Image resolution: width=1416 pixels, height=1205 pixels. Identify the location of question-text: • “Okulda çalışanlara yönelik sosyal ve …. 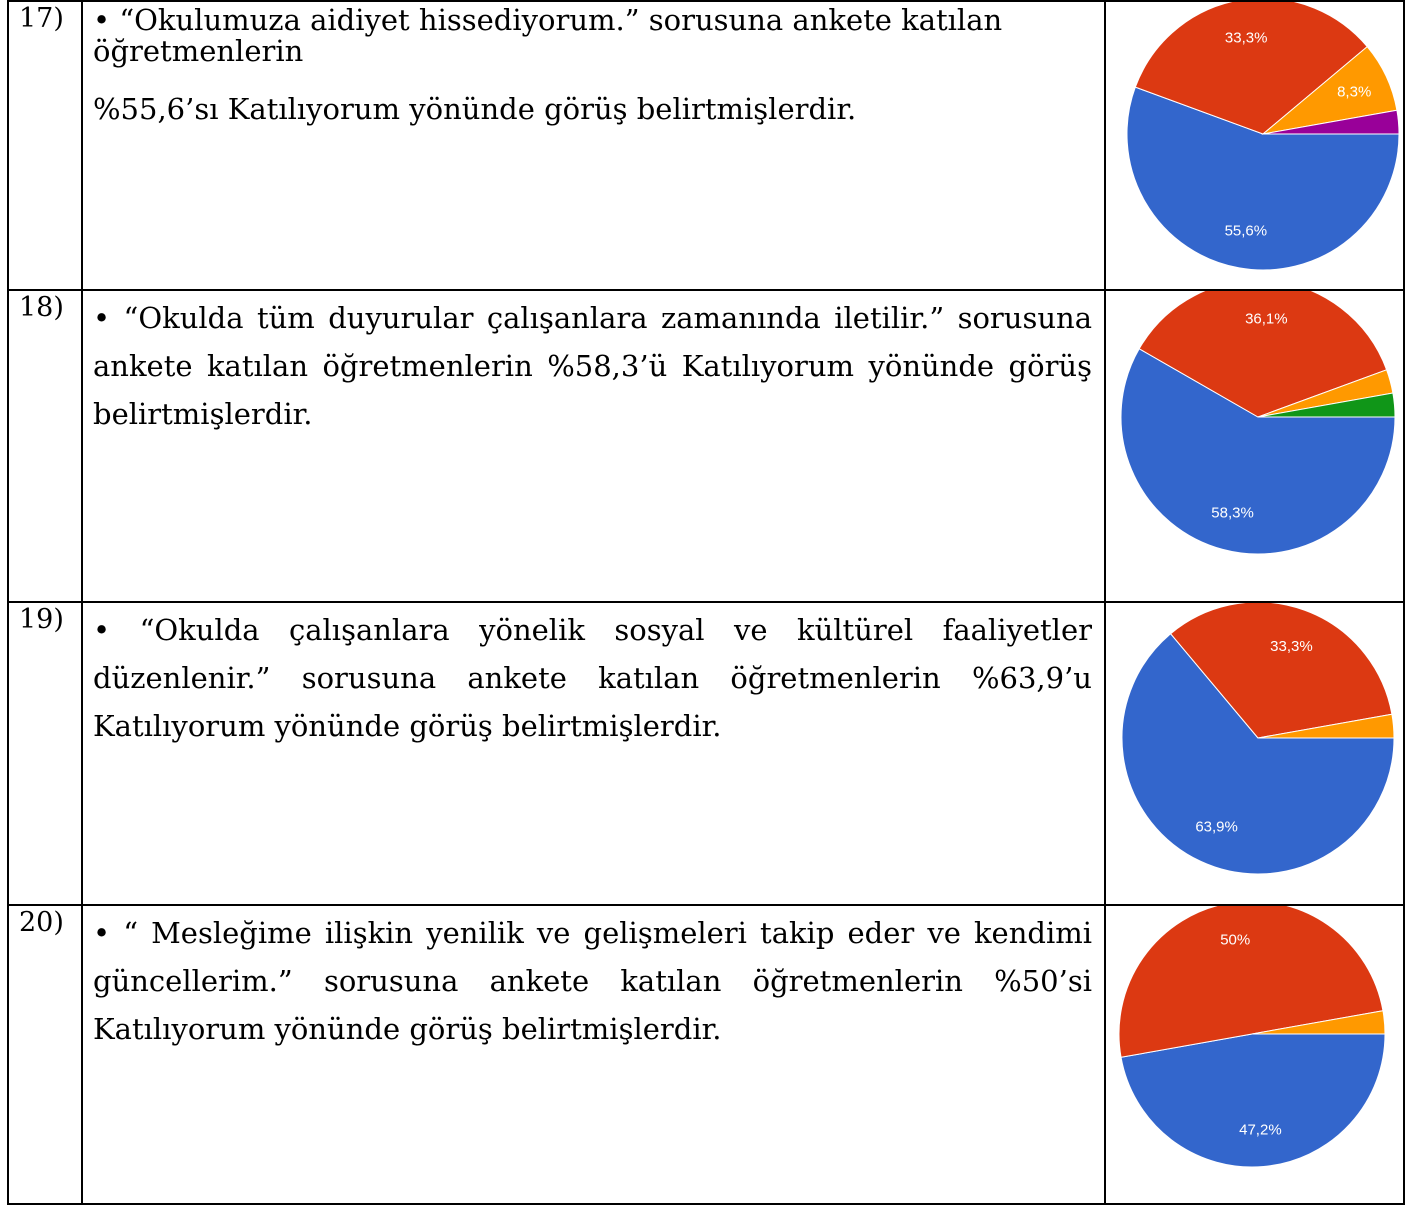
(592, 678).